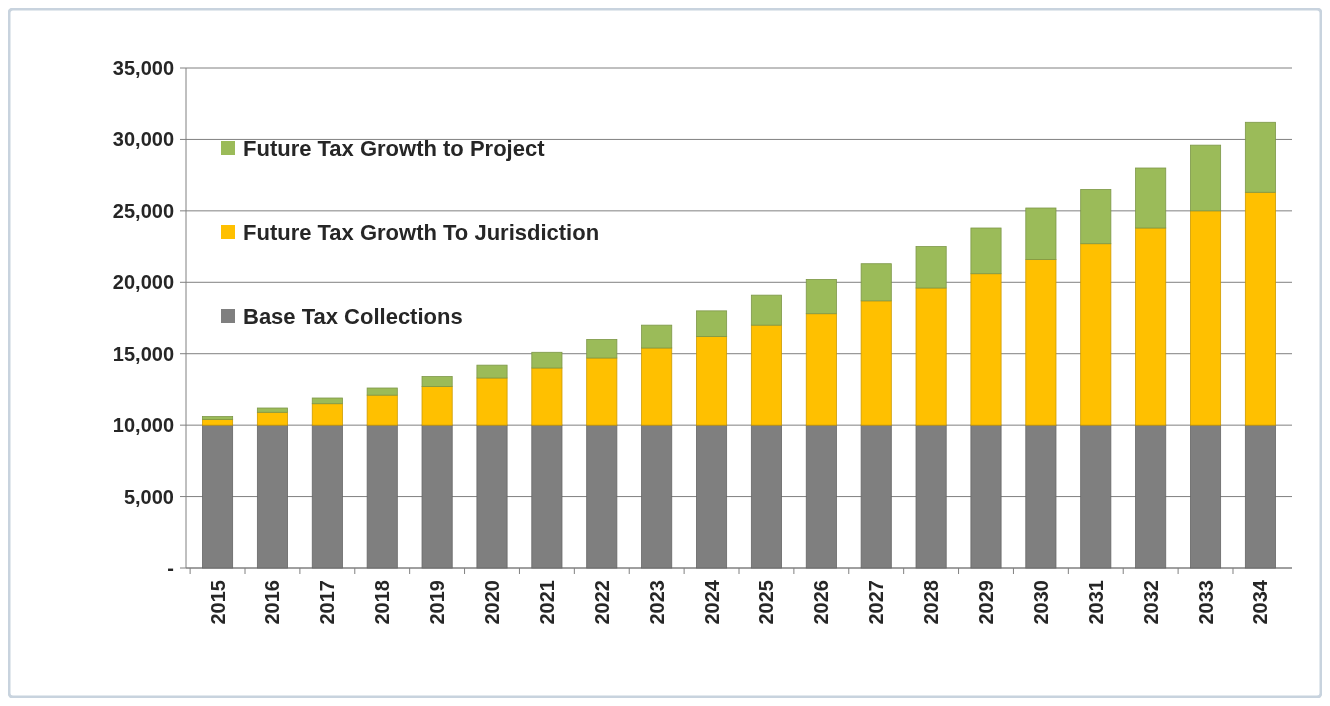  Describe the element at coordinates (143, 353) in the screenshot. I see `y-tick-label: 15,000` at that location.